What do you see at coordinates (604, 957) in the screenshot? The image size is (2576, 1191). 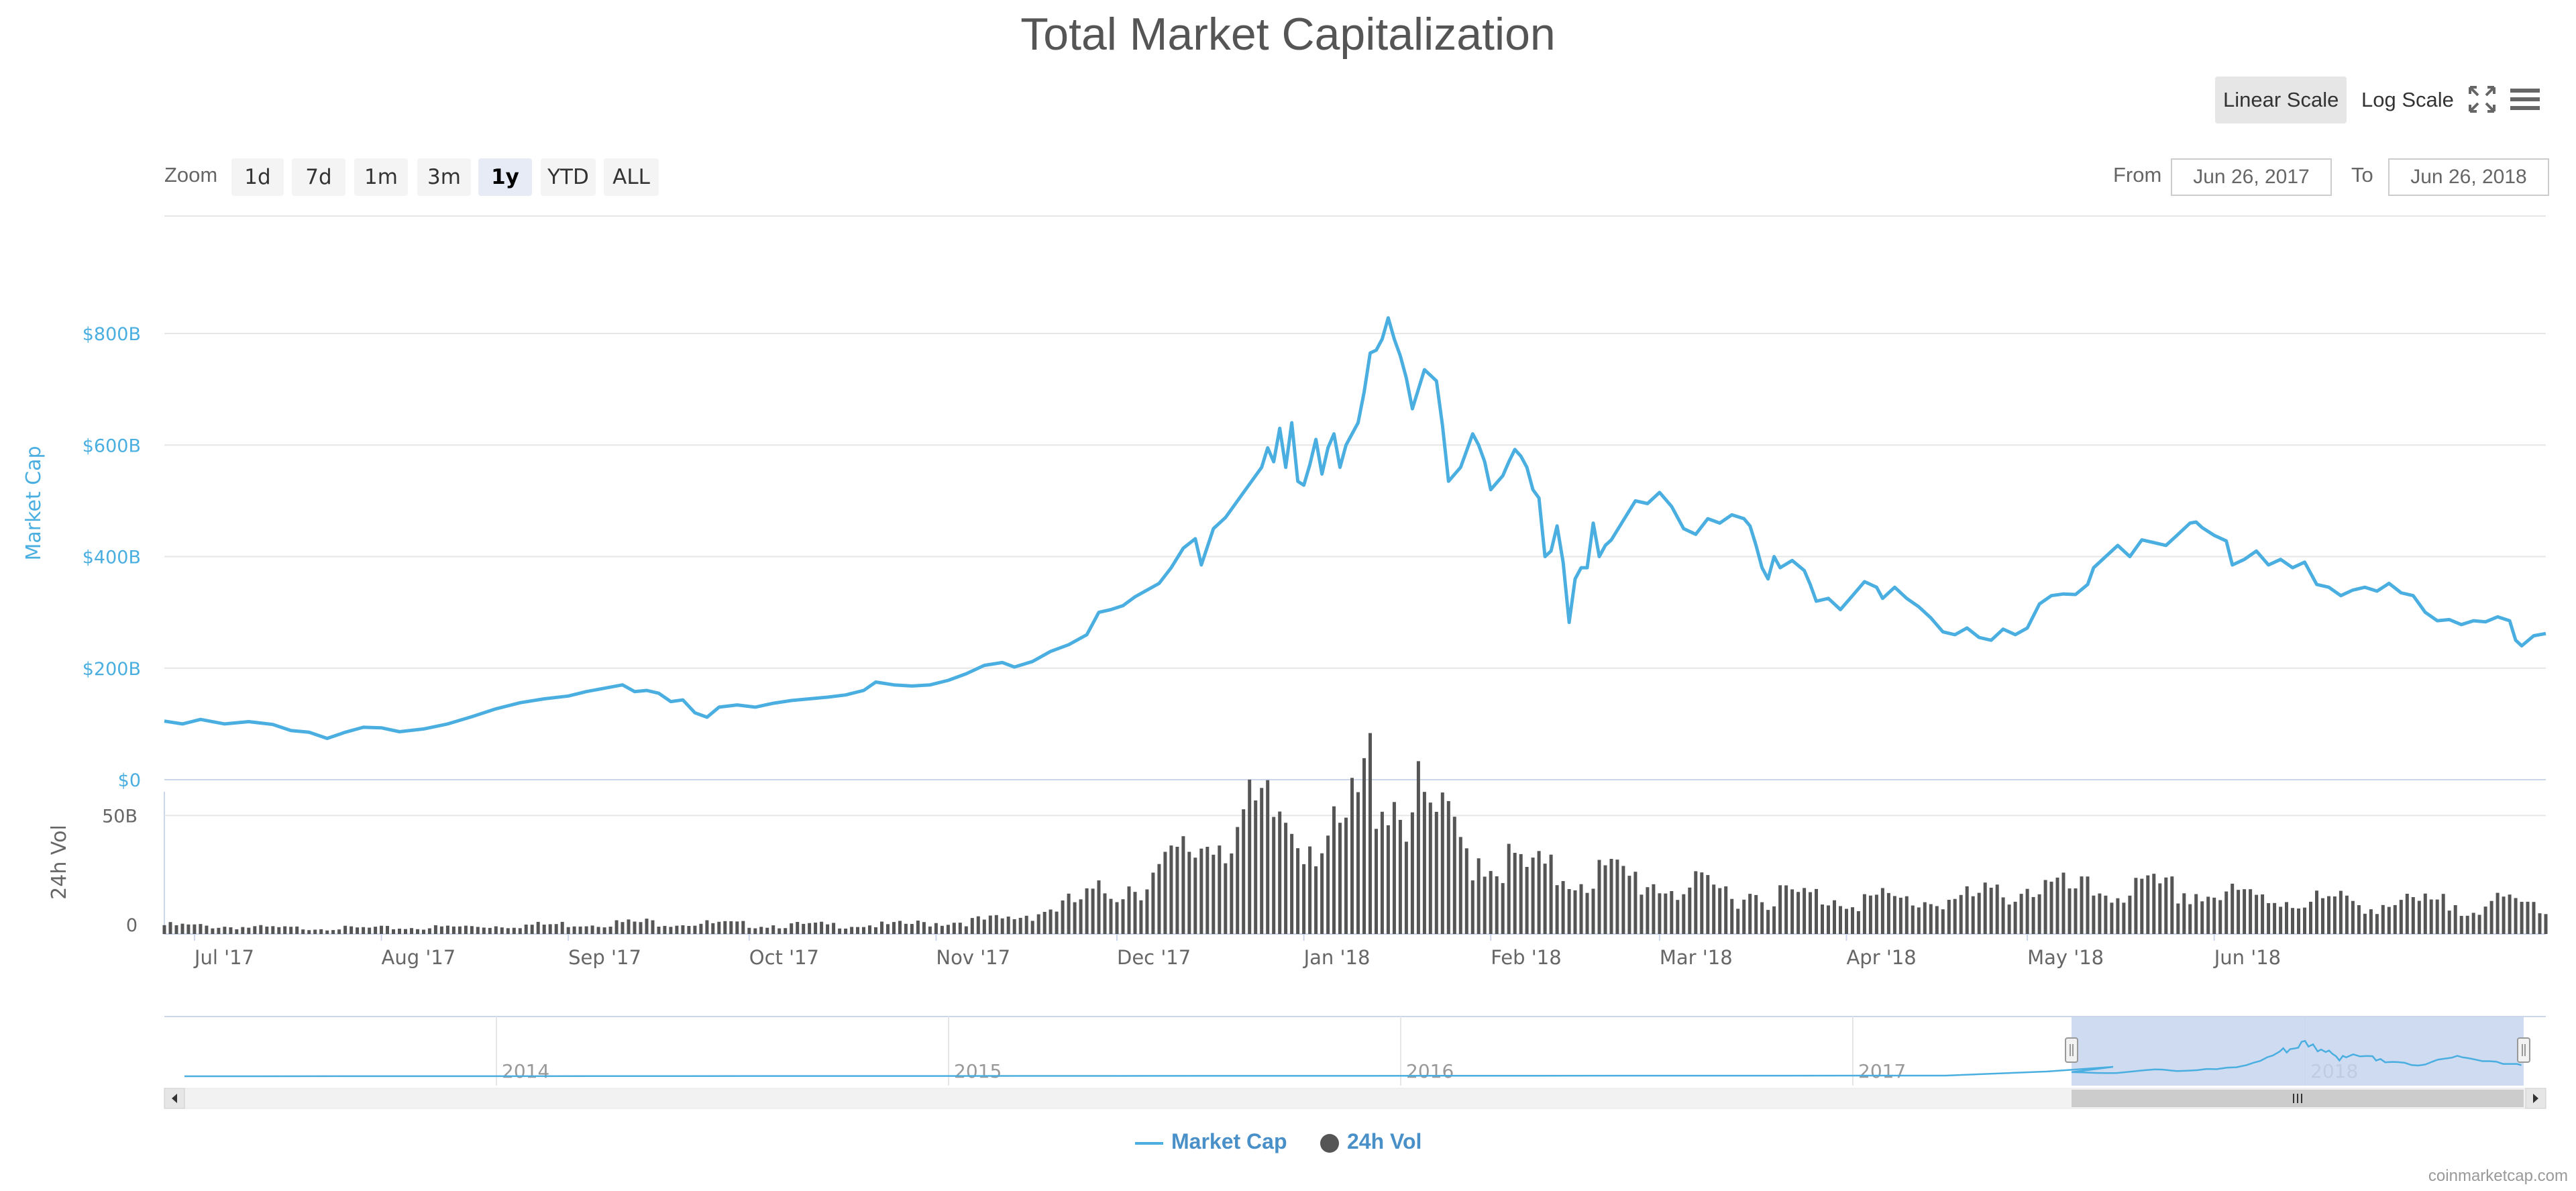 I see `x-tick-label: Sep '17` at bounding box center [604, 957].